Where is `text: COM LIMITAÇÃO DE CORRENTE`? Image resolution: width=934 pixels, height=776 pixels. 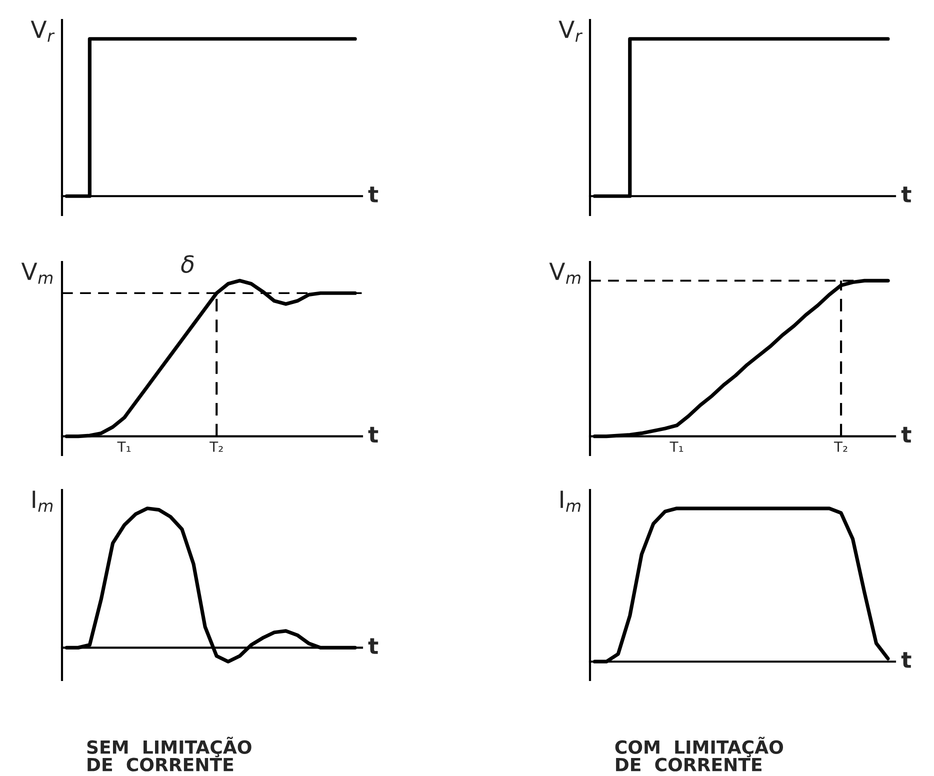
text: COM LIMITAÇÃO DE CORRENTE is located at coordinates (699, 754).